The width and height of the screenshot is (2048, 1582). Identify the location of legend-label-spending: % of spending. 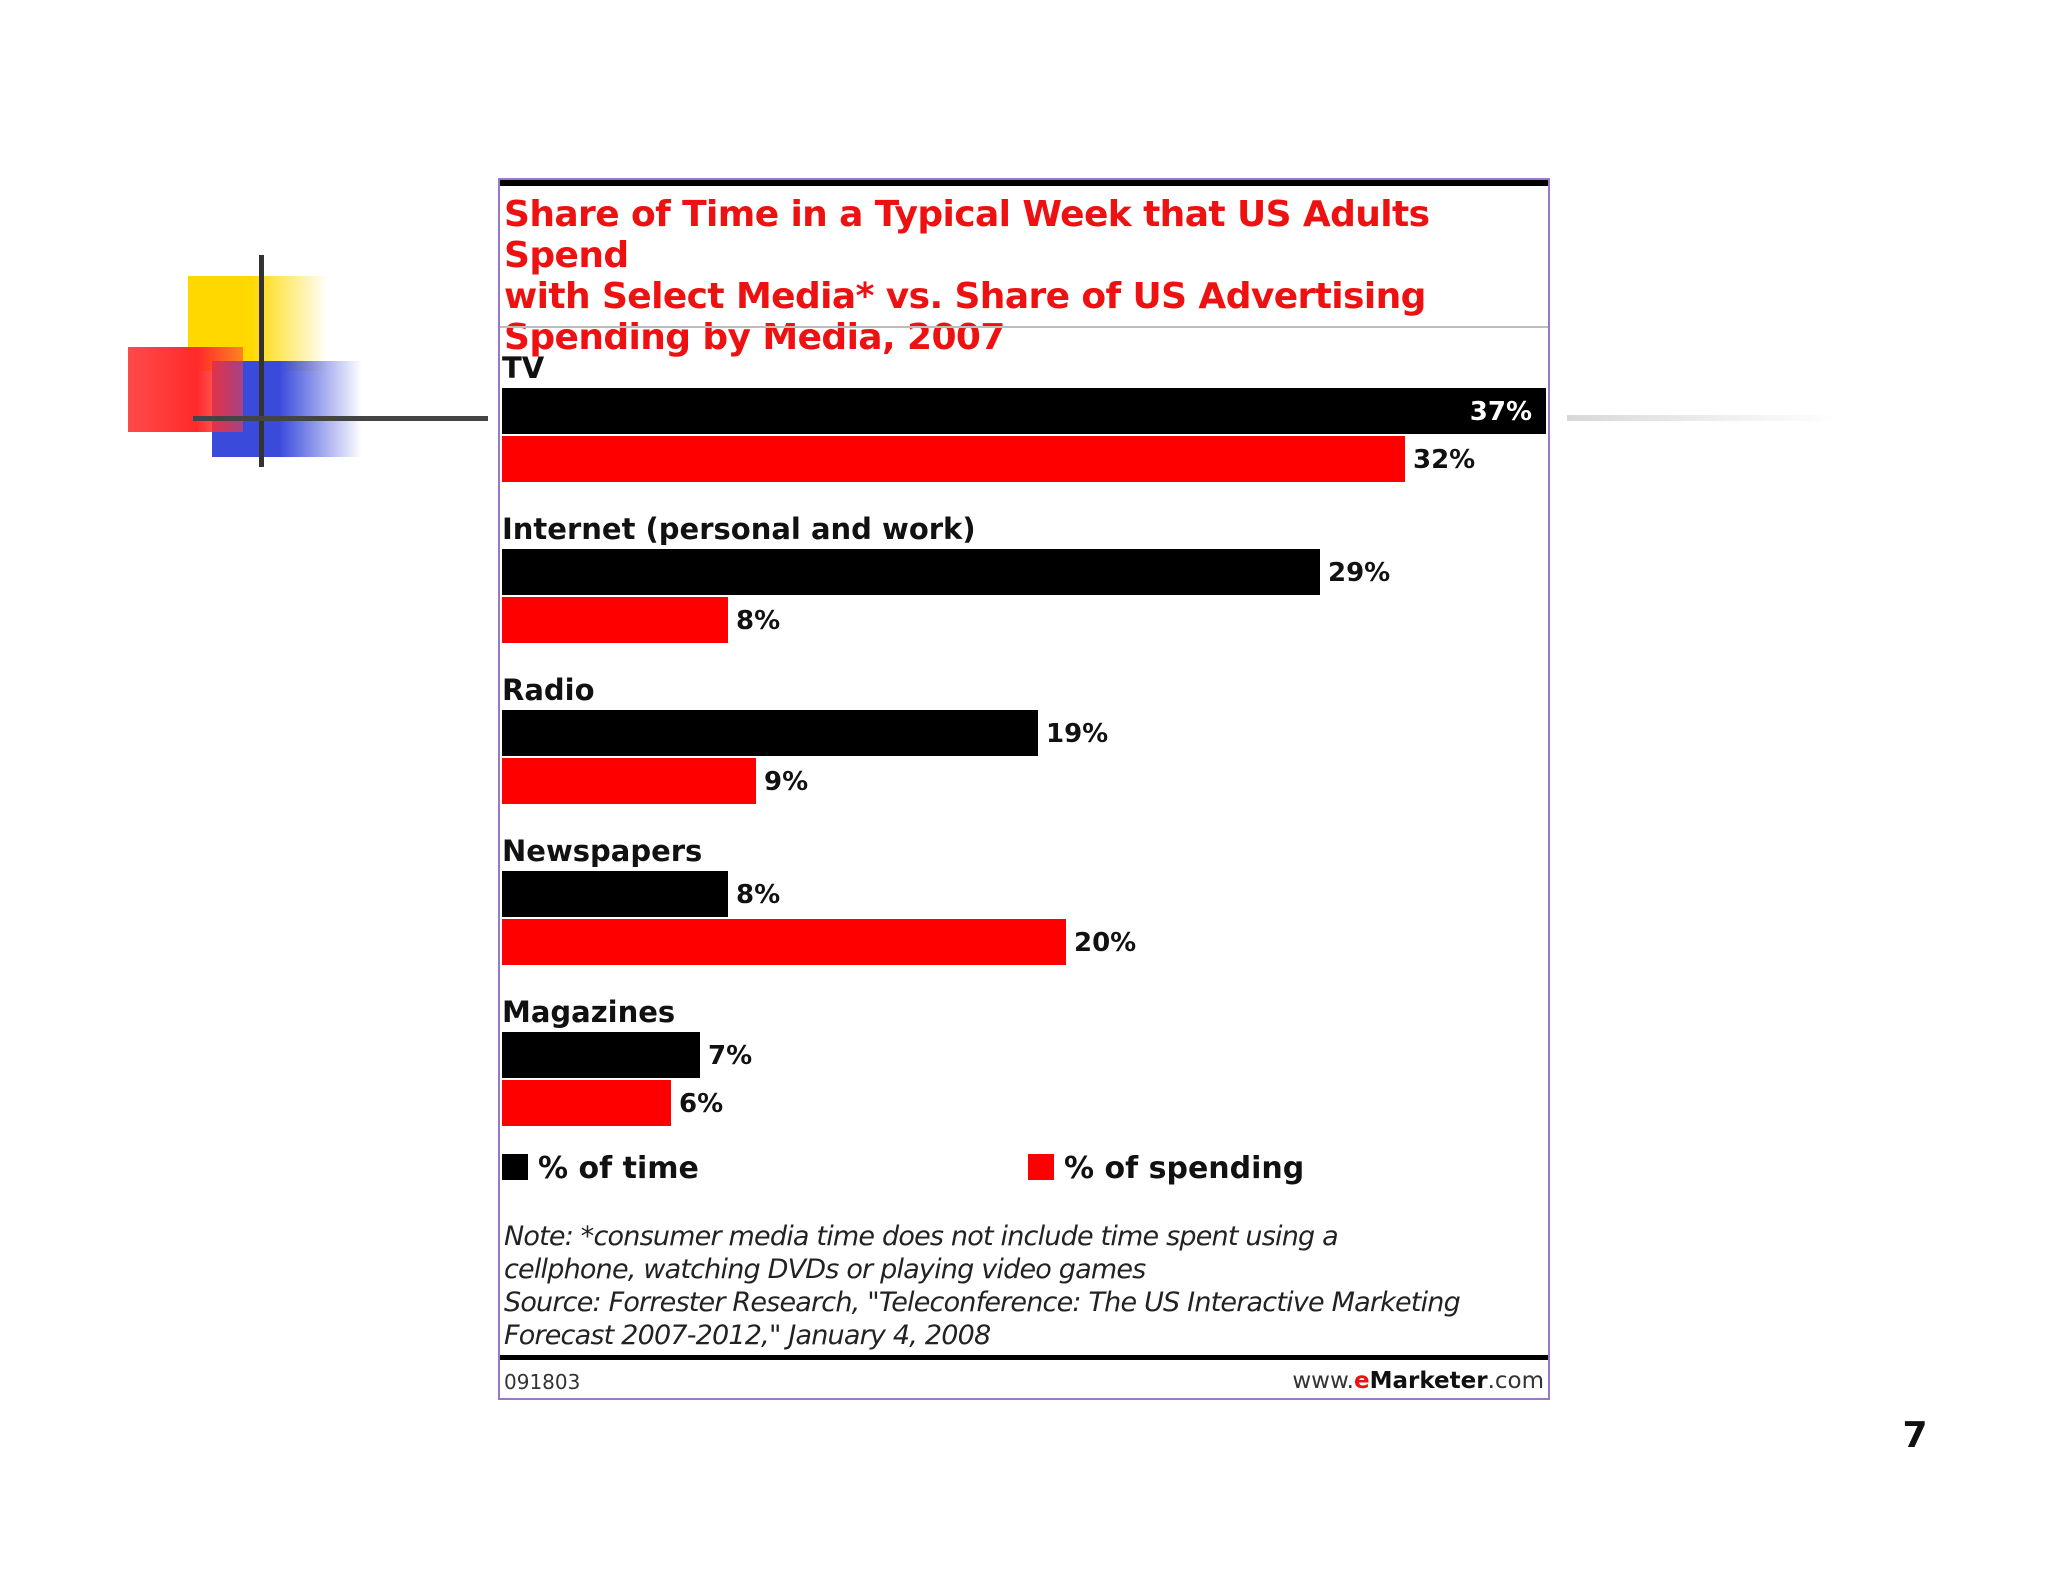
(1184, 1168).